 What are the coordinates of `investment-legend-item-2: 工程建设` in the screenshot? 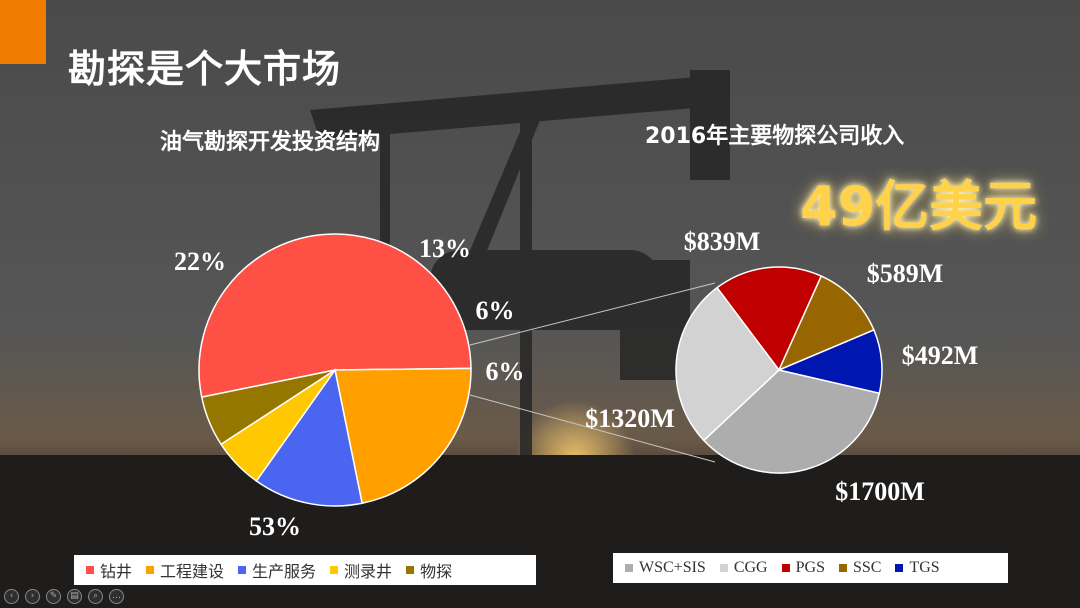 It's located at (185, 570).